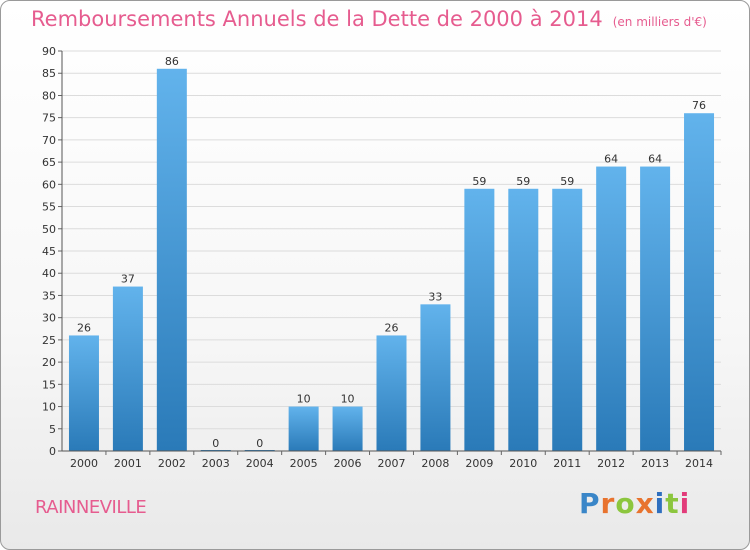 This screenshot has width=750, height=550. What do you see at coordinates (49, 273) in the screenshot?
I see `y-tick-label: 40` at bounding box center [49, 273].